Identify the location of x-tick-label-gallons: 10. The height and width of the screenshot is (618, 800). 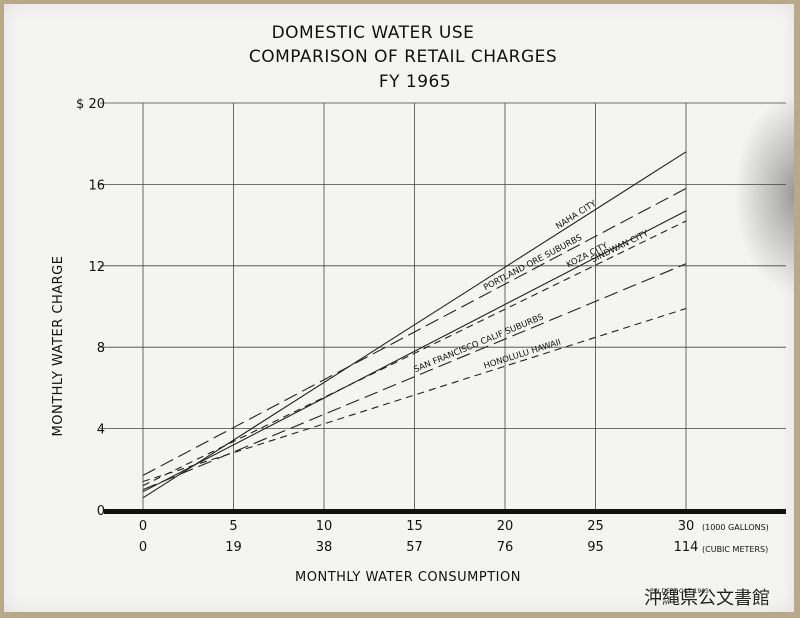
(324, 526).